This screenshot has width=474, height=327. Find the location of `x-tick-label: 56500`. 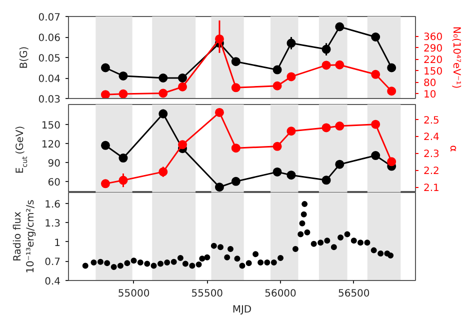

x-tick-label: 56500 is located at coordinates (354, 294).